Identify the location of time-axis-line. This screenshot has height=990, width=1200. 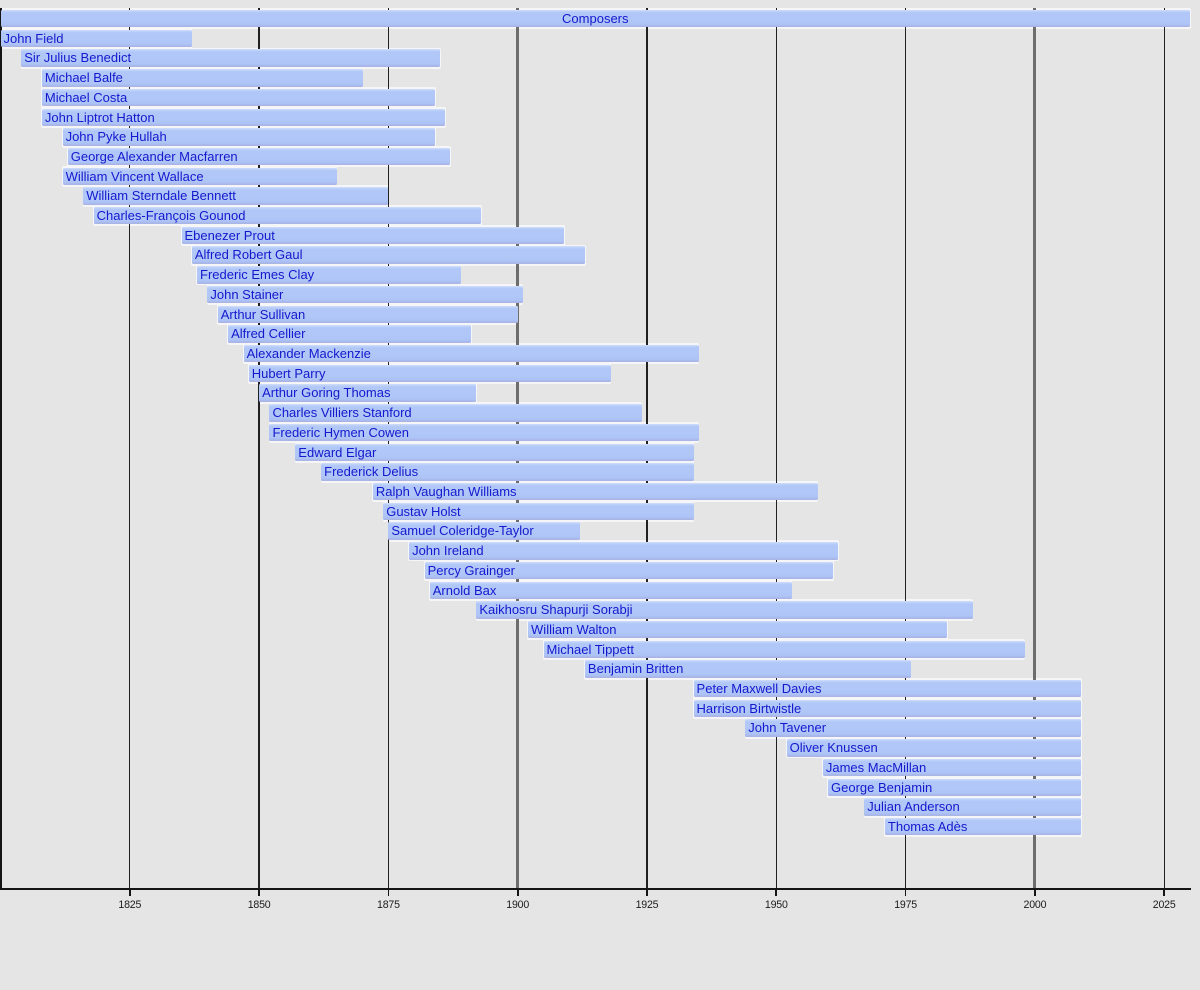
(596, 889).